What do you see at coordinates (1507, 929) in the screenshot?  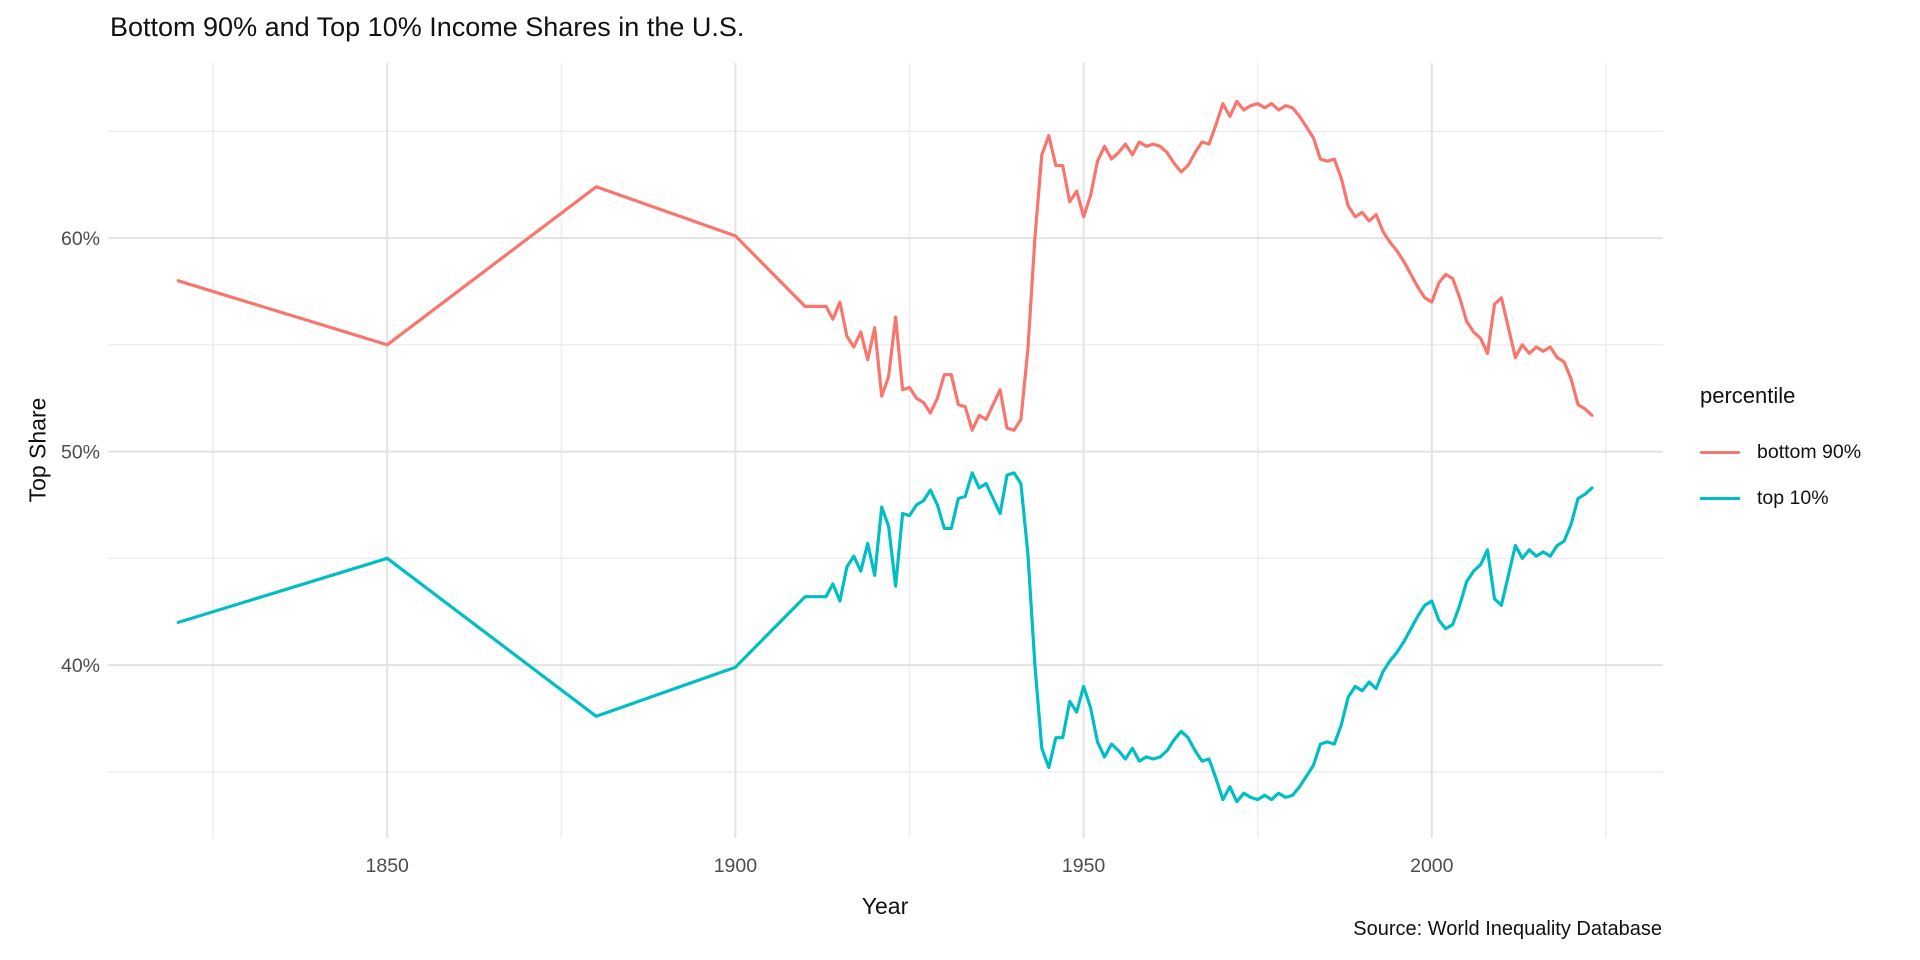 I see `chart-caption: Source: World Inequality Database` at bounding box center [1507, 929].